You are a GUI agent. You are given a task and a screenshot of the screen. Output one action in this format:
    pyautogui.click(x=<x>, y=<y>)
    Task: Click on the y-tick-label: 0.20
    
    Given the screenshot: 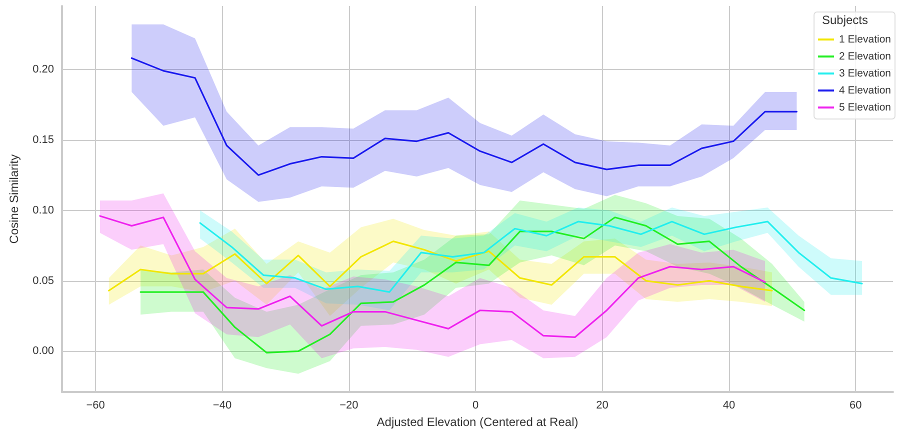 What is the action you would take?
    pyautogui.click(x=43, y=69)
    